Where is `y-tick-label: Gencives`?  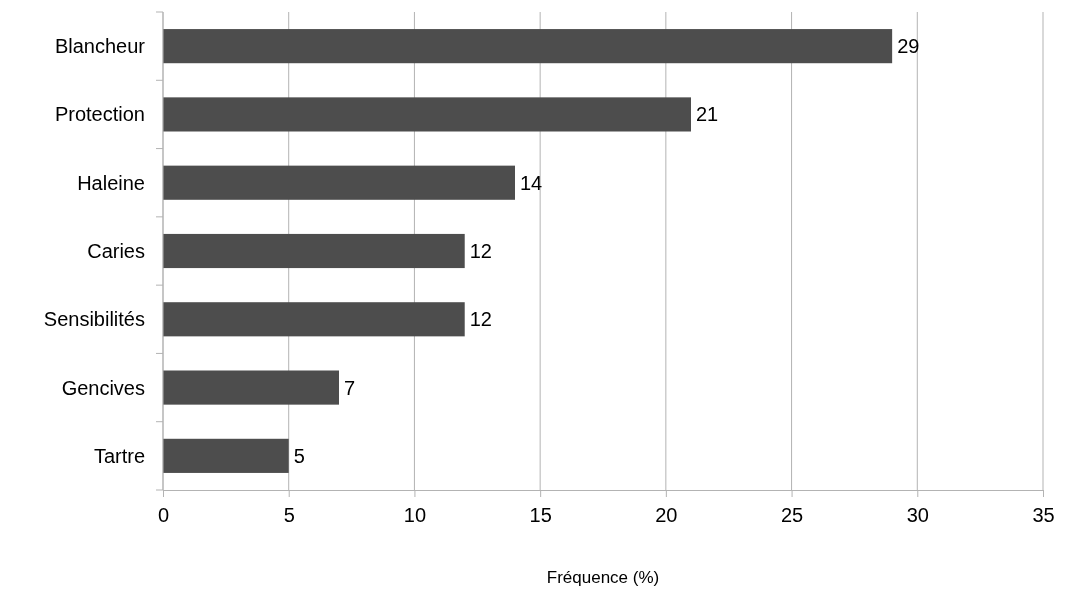 y-tick-label: Gencives is located at coordinates (103, 387).